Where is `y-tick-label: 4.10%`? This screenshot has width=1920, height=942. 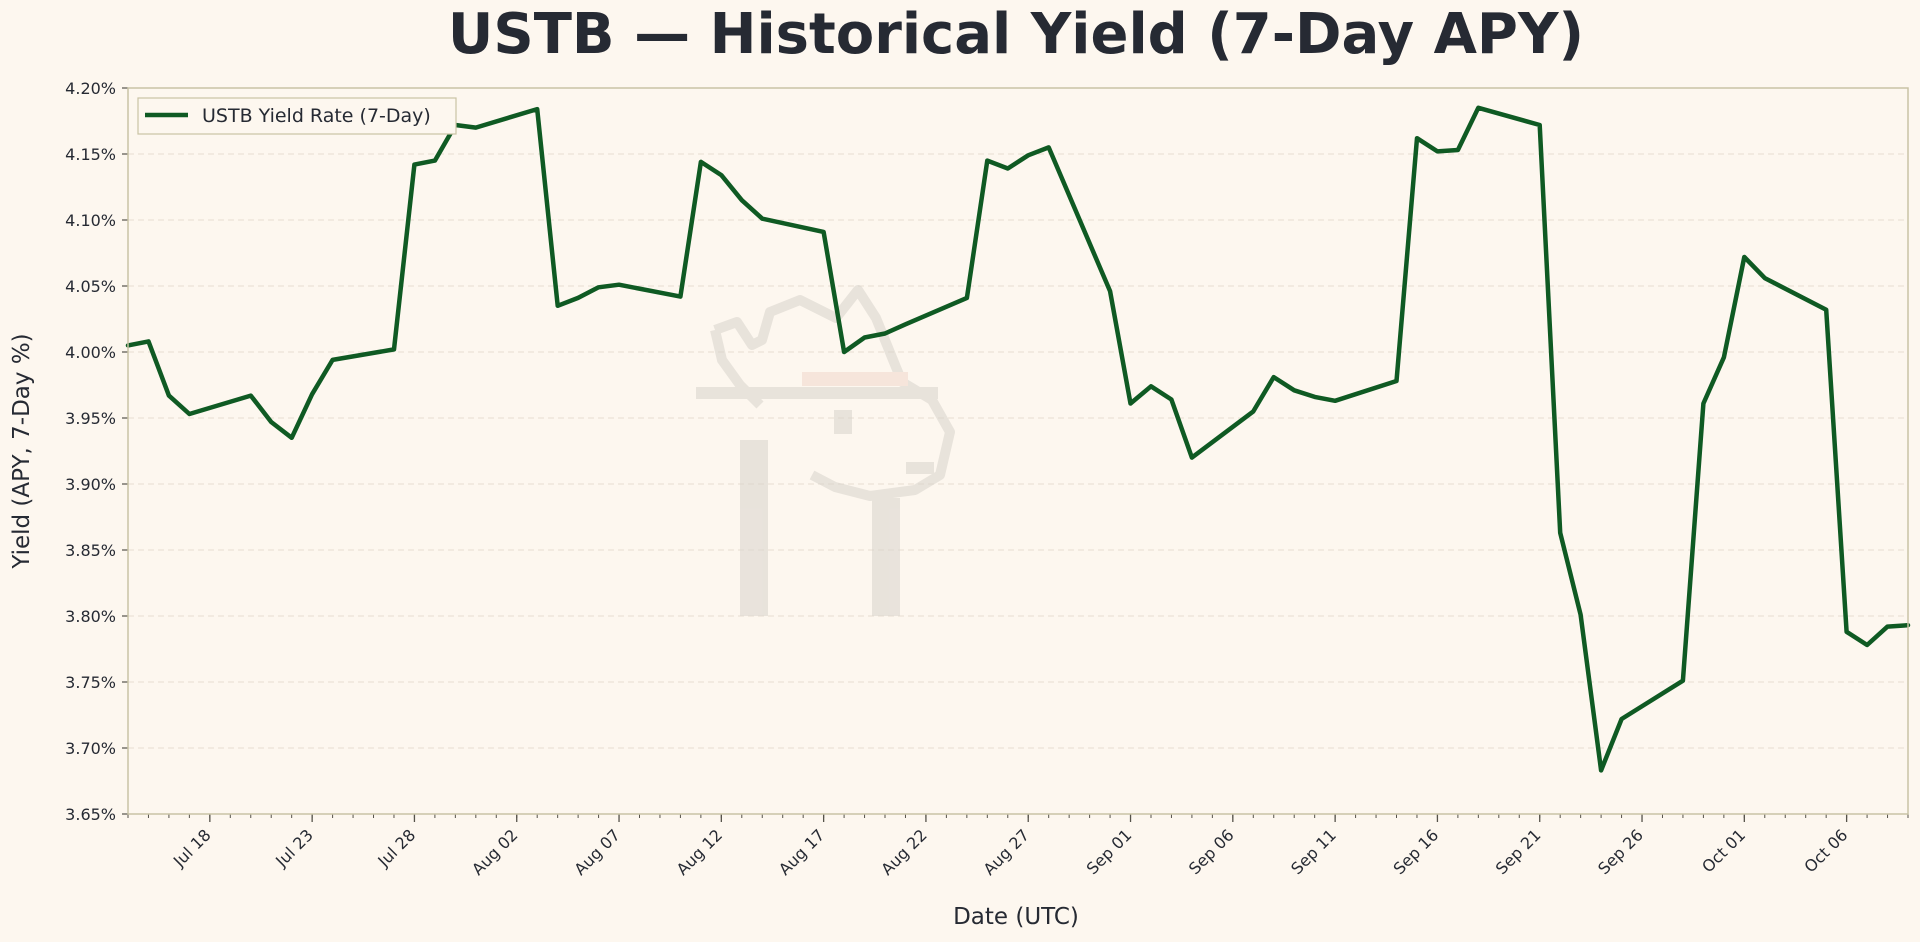 y-tick-label: 4.10% is located at coordinates (90, 220).